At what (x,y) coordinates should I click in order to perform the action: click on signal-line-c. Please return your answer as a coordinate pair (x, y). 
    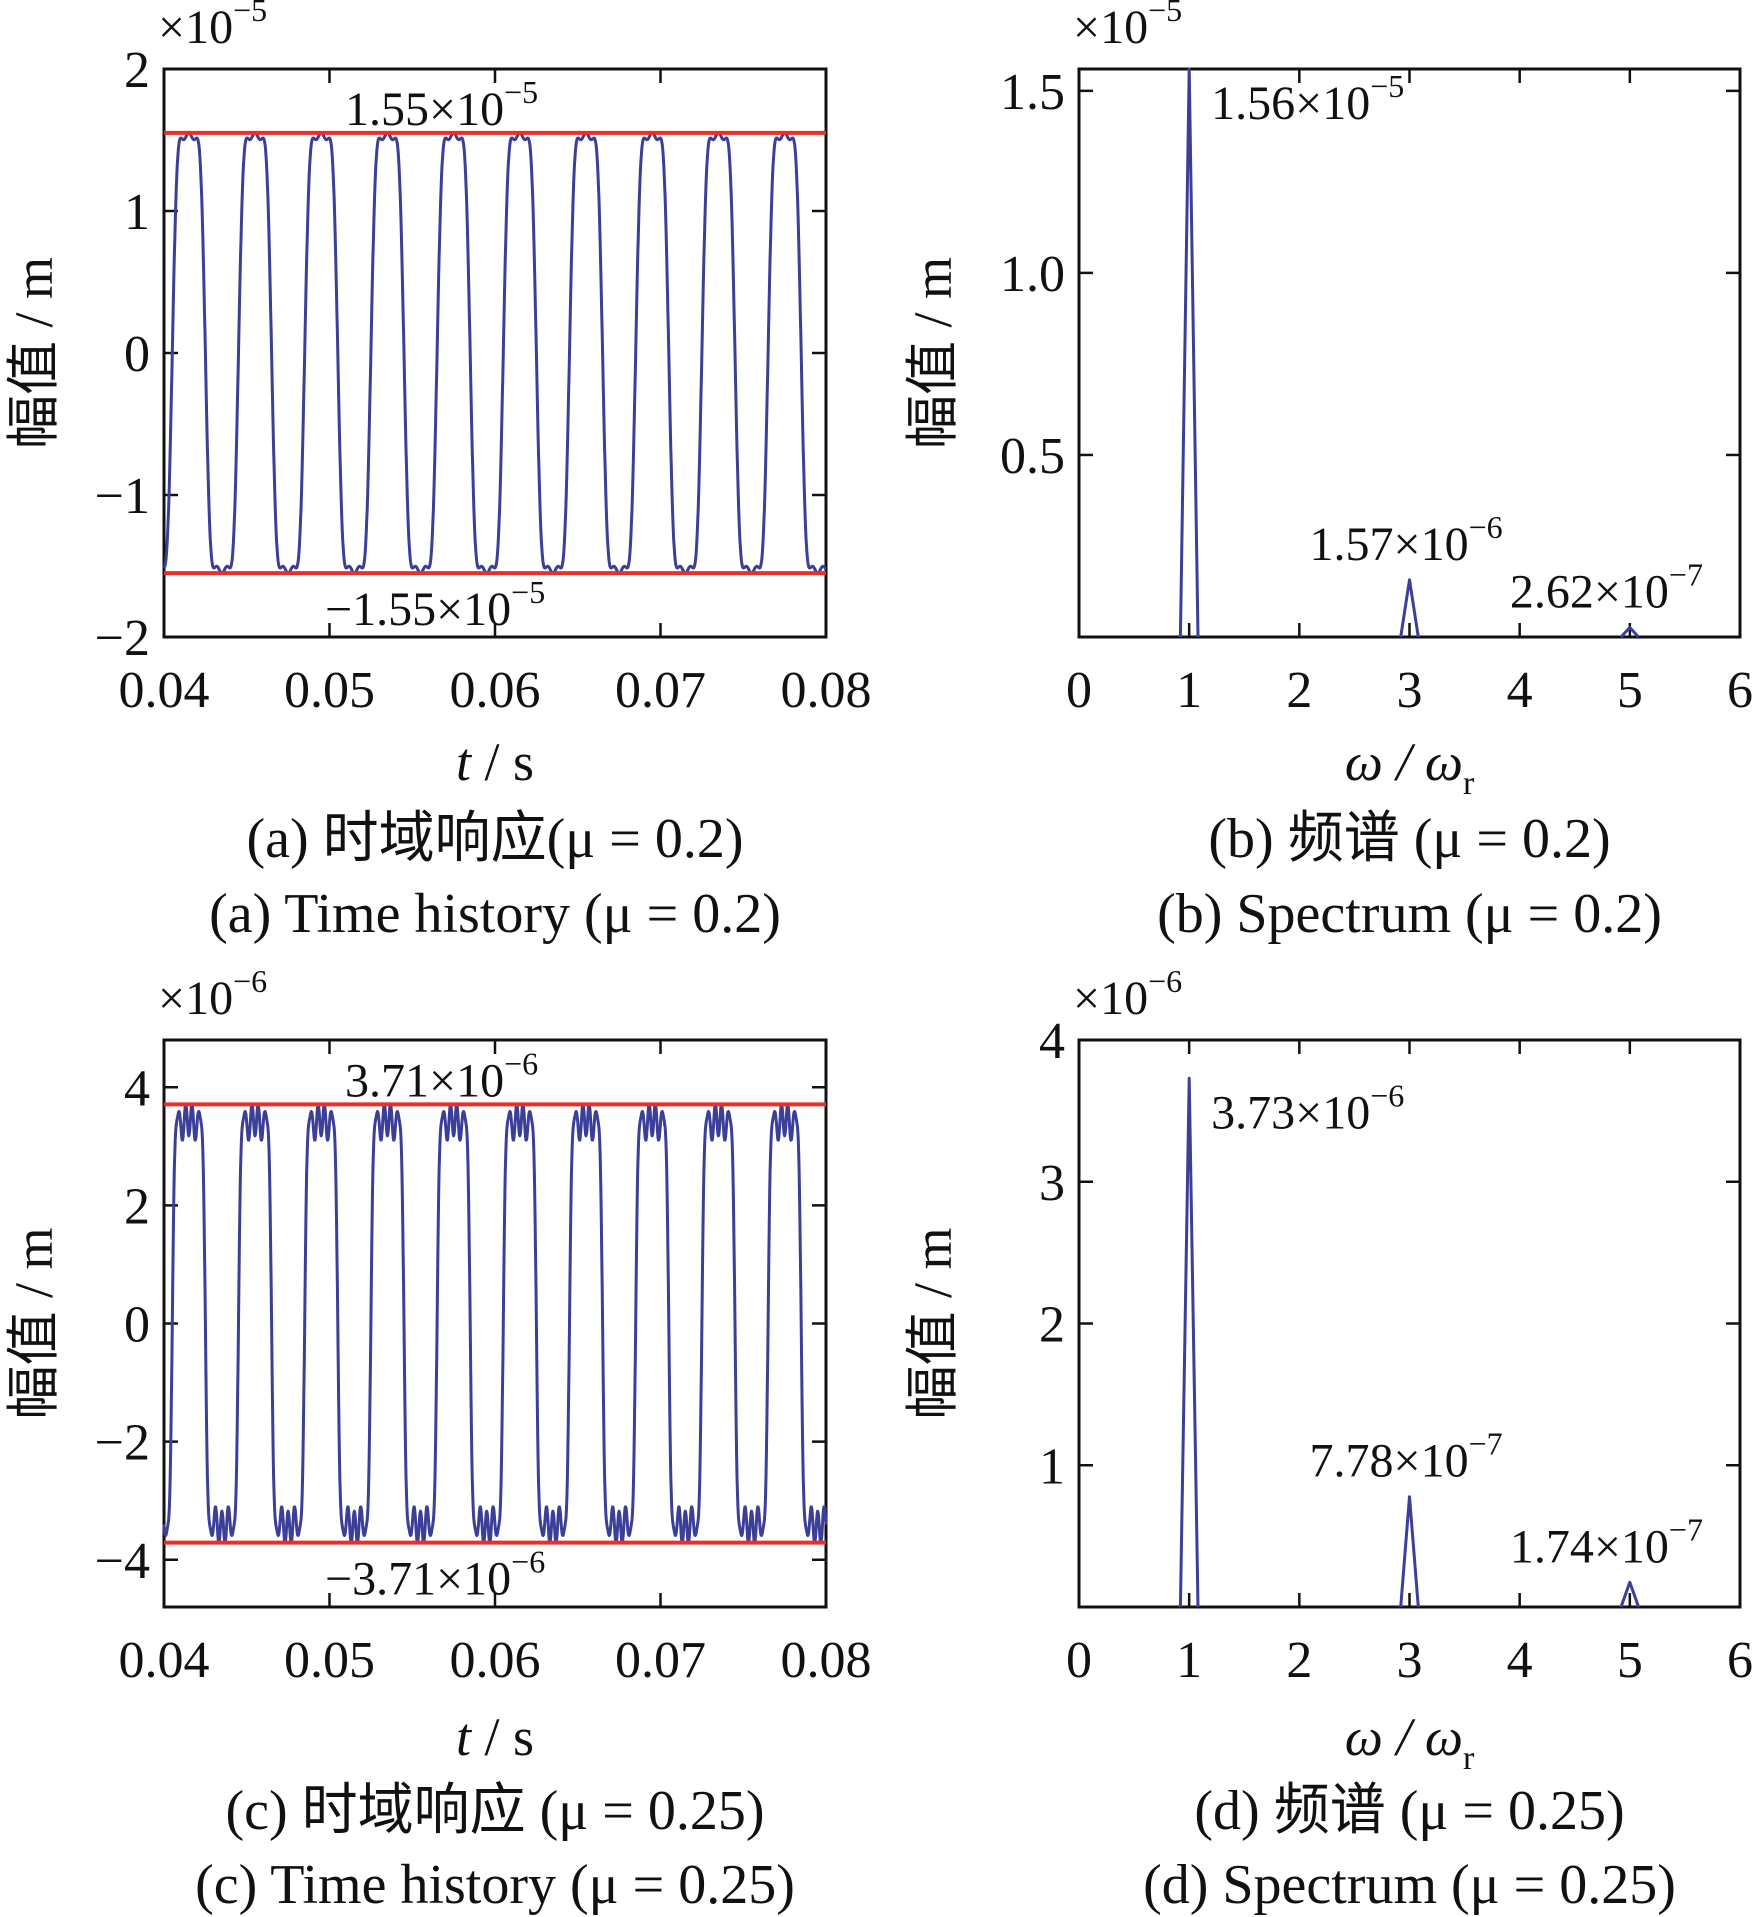
    Looking at the image, I should click on (495, 1323).